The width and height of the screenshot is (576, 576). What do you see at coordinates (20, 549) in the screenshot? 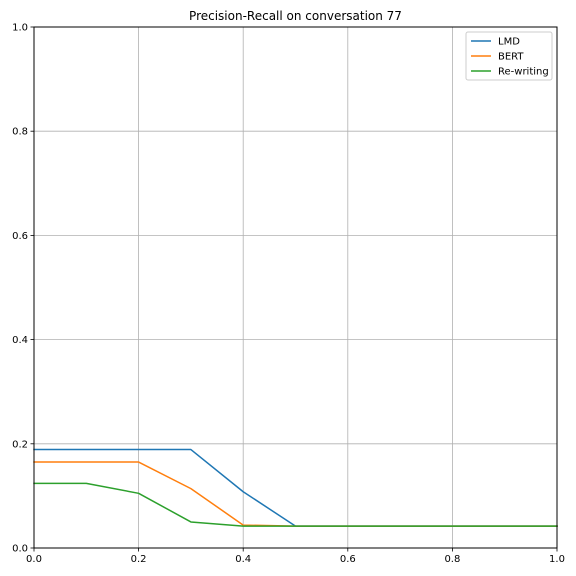
I see `y-tick-label: 0.0` at bounding box center [20, 549].